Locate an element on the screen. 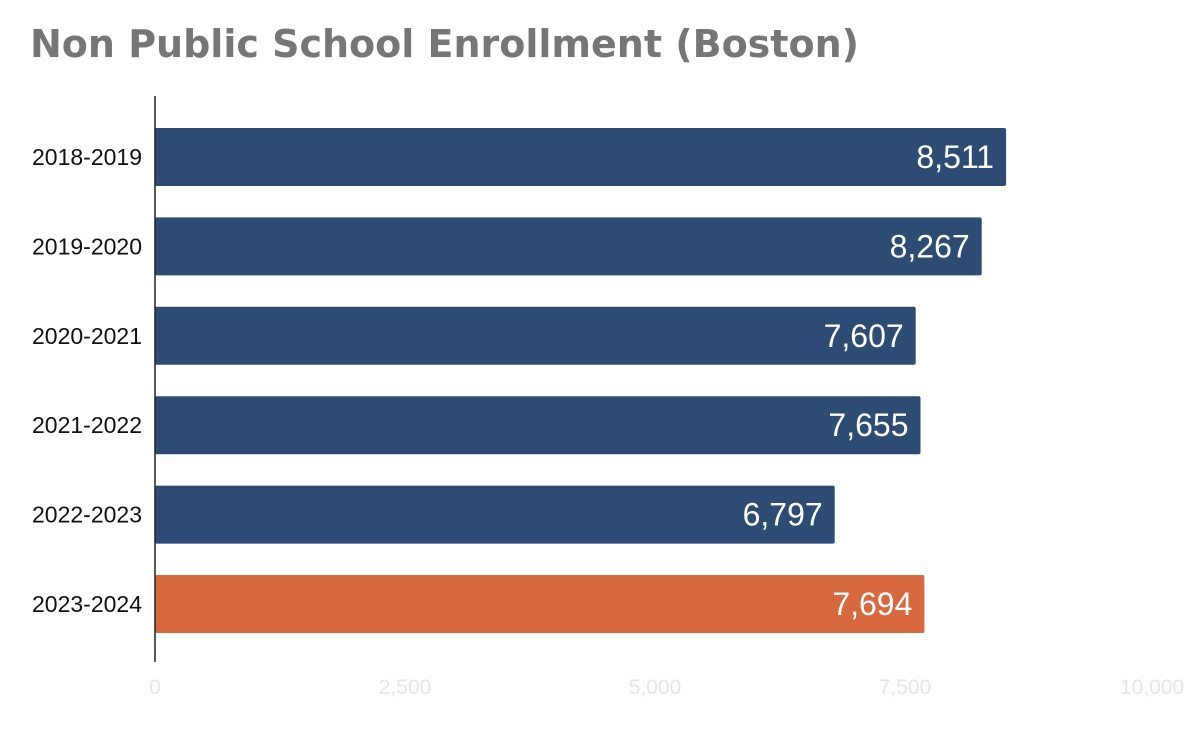 The height and width of the screenshot is (734, 1188). value-label-2022-2023: 6,797 is located at coordinates (783, 515).